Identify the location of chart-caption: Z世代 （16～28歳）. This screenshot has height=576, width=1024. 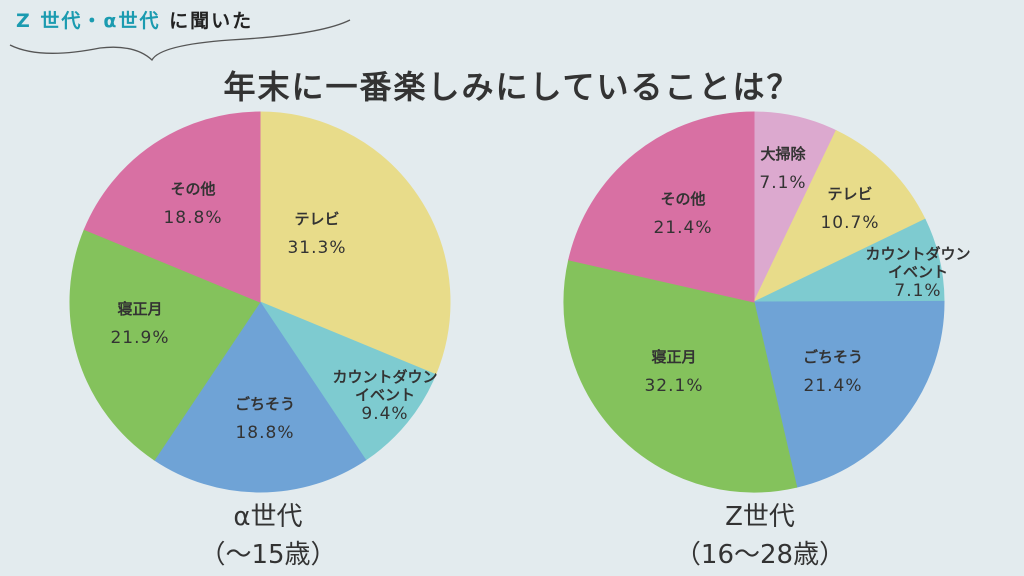
(760, 536).